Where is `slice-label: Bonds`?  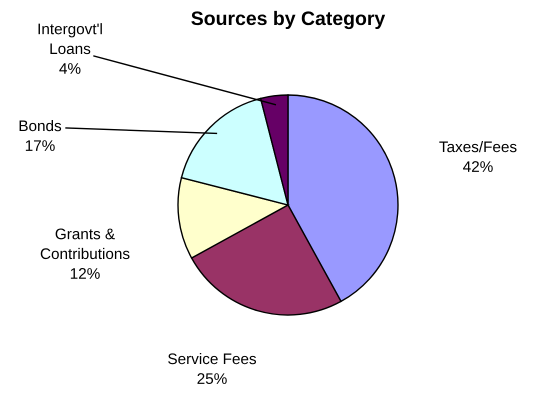 slice-label: Bonds is located at coordinates (41, 126).